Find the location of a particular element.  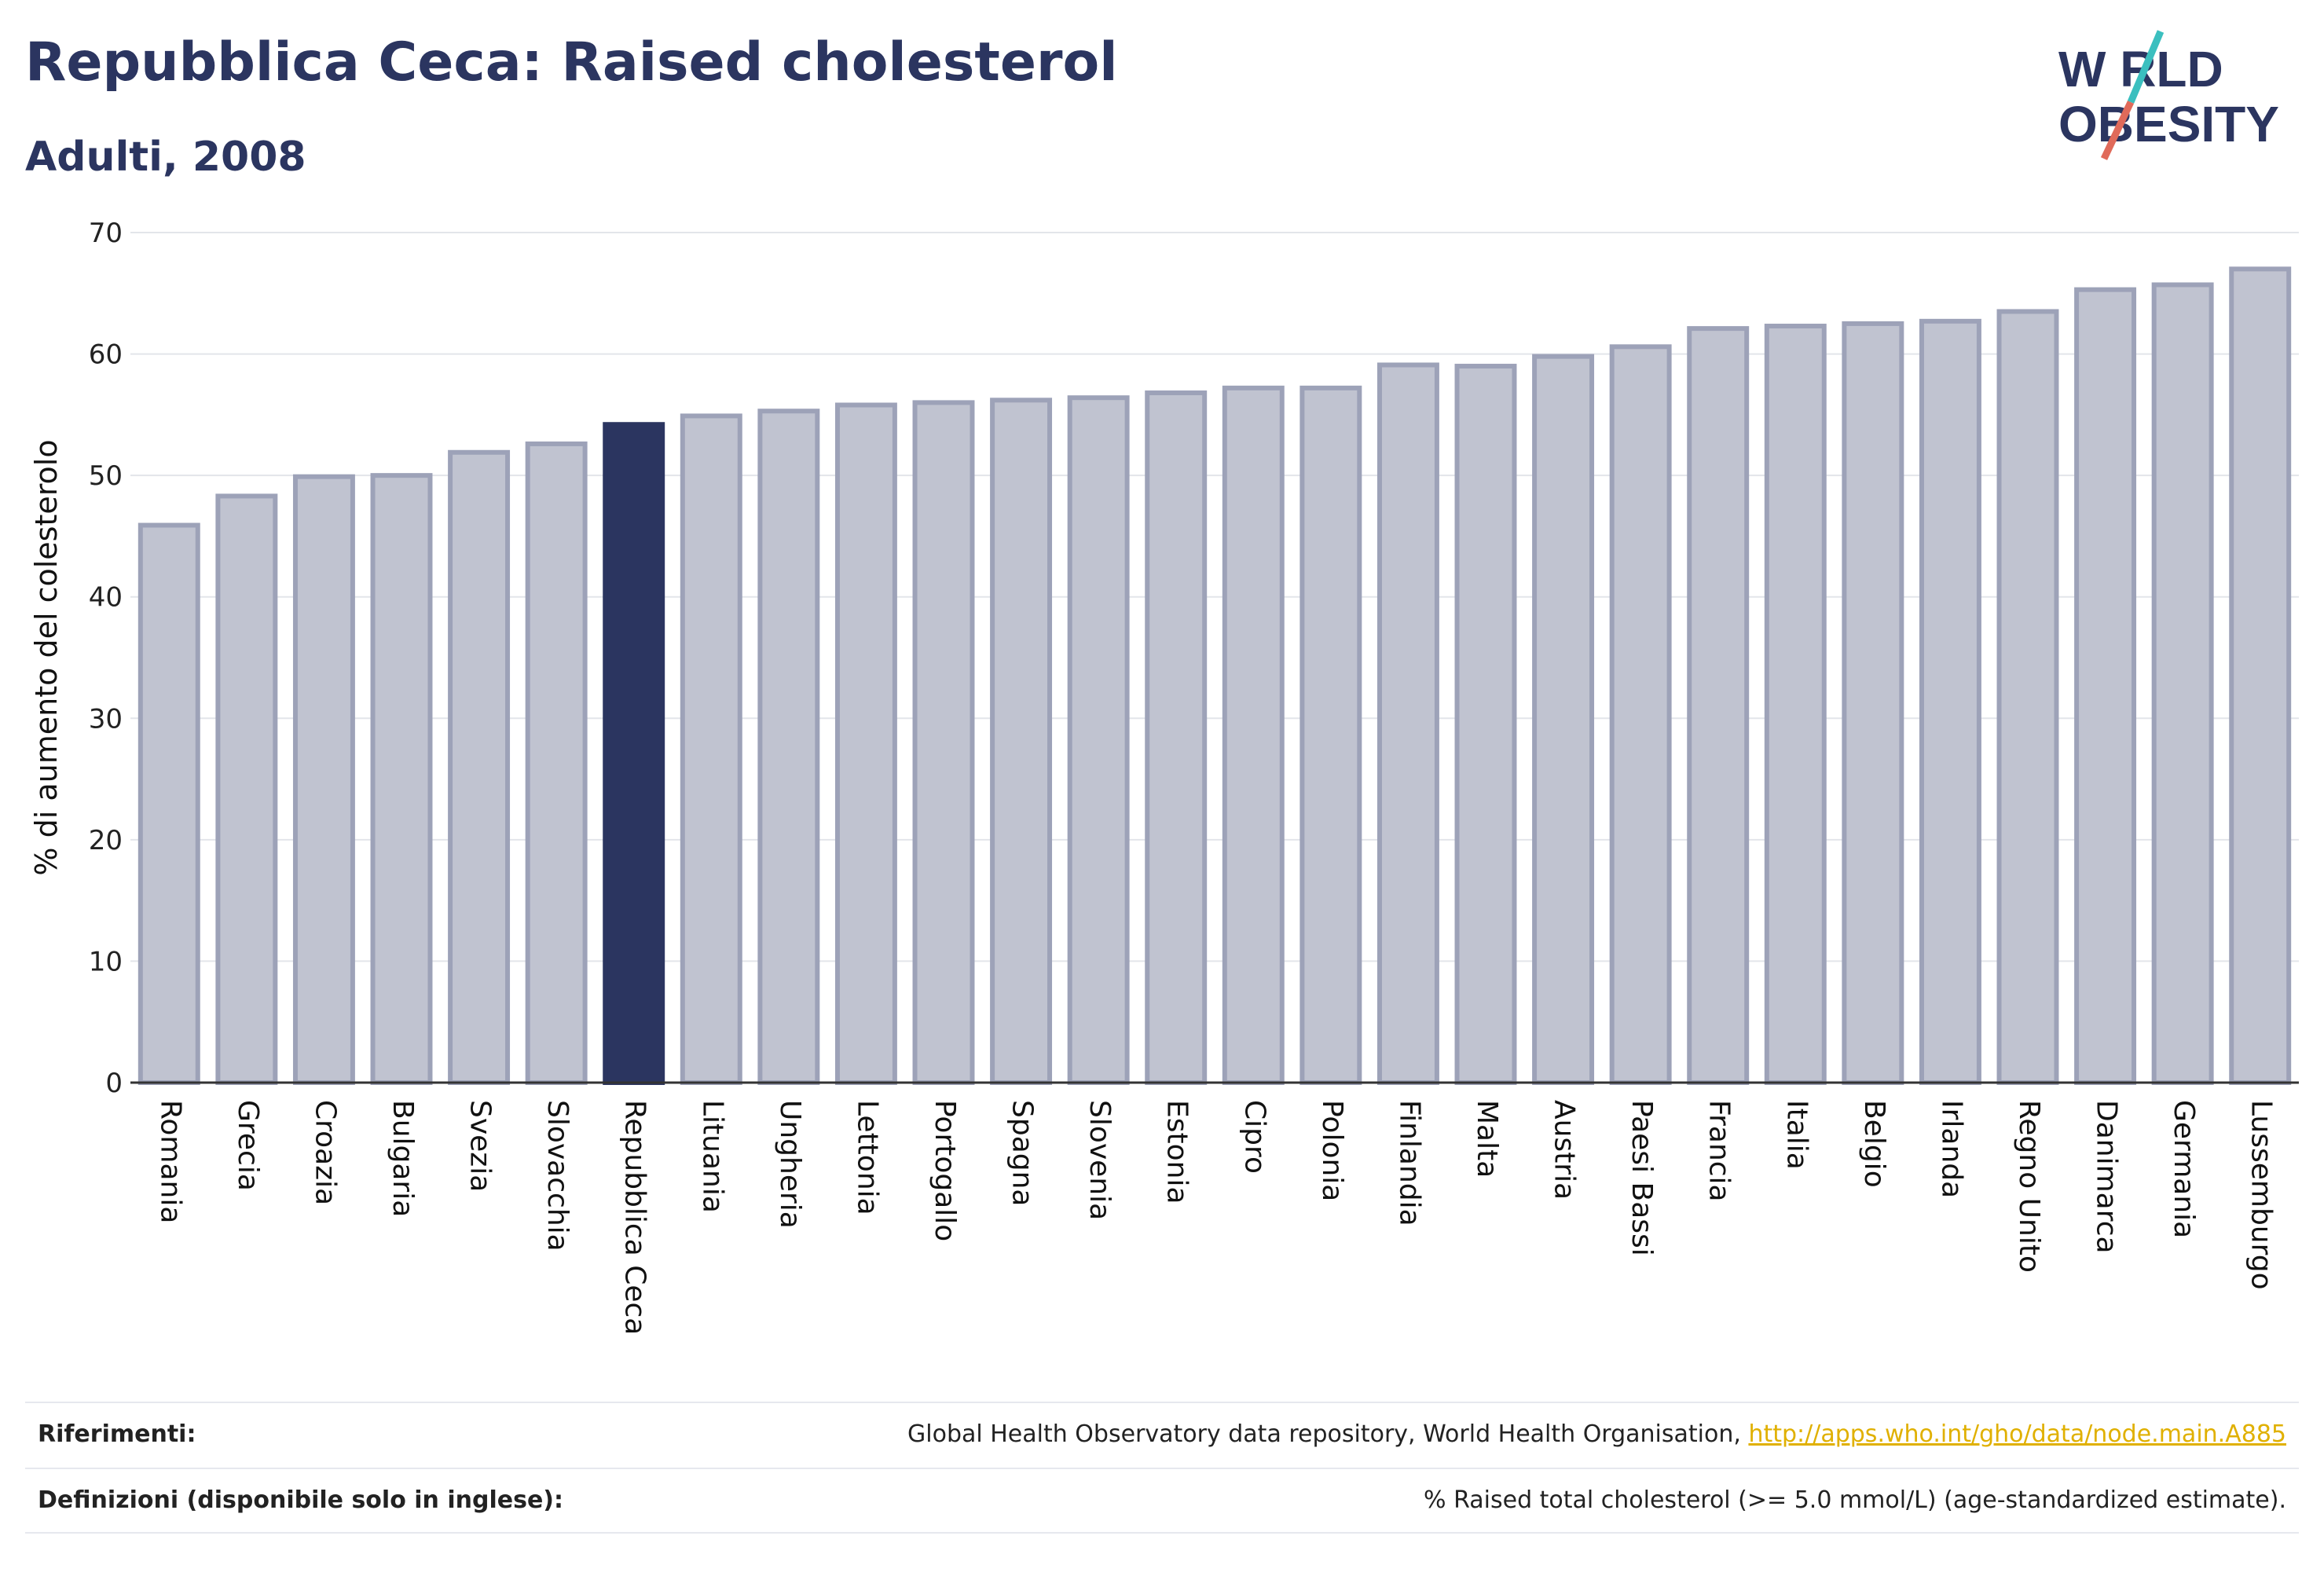

world-obesity-logo: W RLD OBESITY is located at coordinates (2172, 94).